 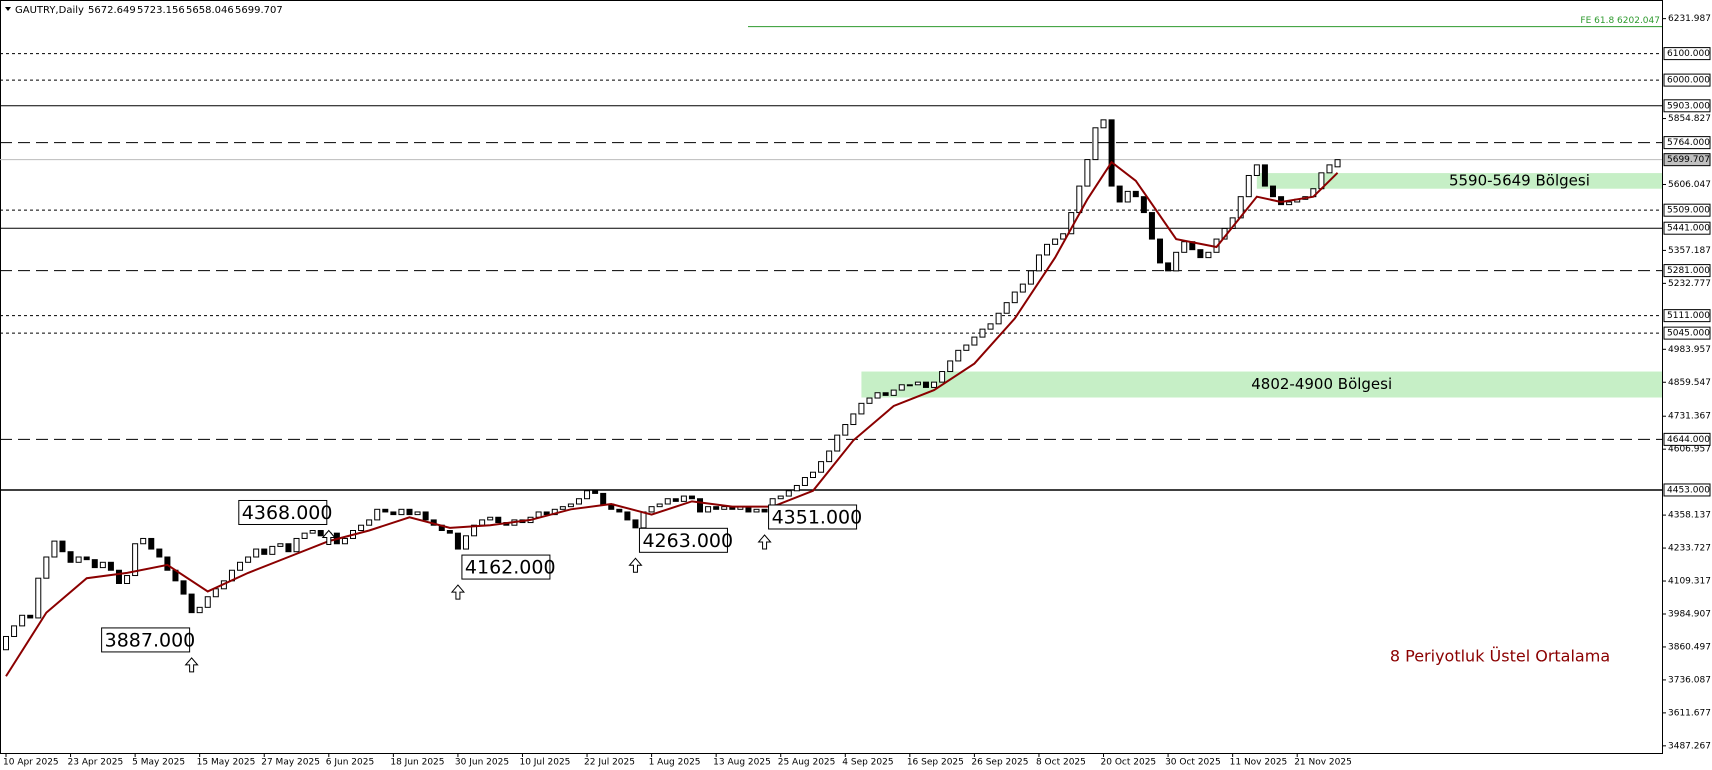 I want to click on x-tick-label: 30 Jun 2025, so click(x=482, y=763).